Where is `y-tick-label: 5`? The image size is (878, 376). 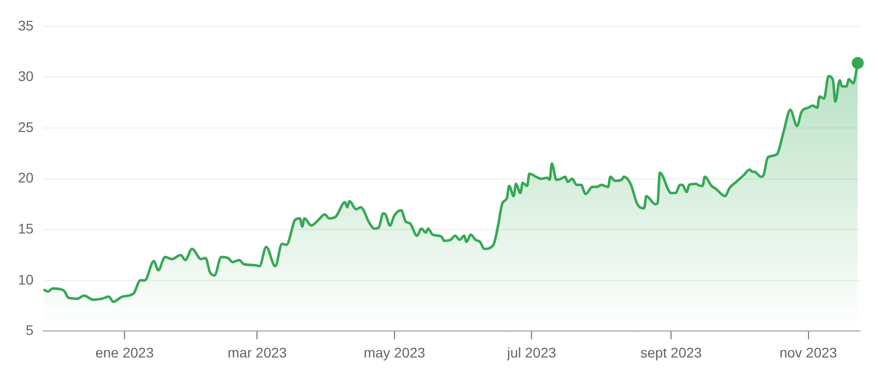
y-tick-label: 5 is located at coordinates (30, 330).